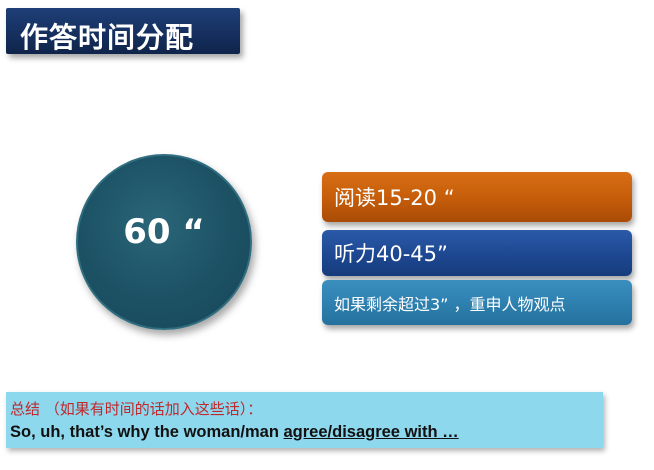 The width and height of the screenshot is (654, 470). I want to click on slide-title: 作答时间分配, so click(107, 36).